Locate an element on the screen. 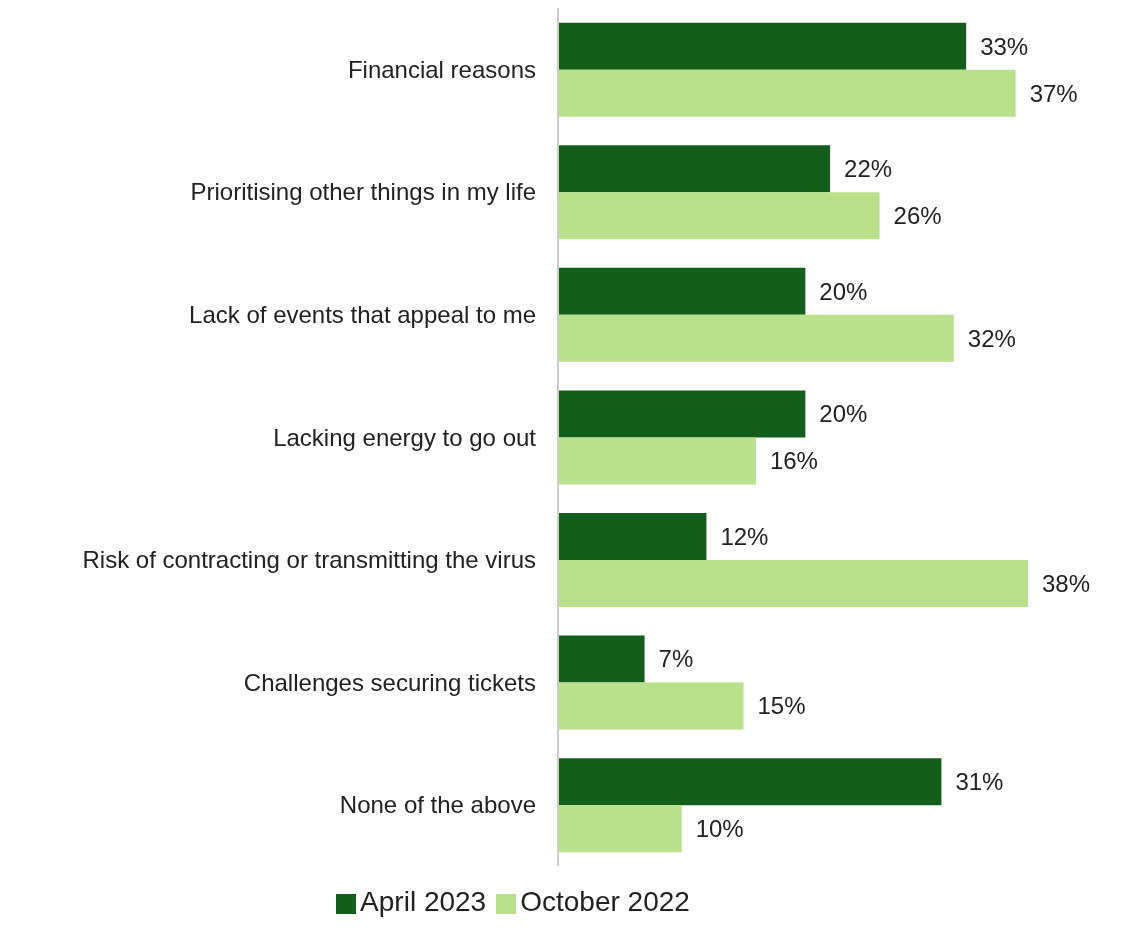  legend-label: October 2022 is located at coordinates (605, 901).